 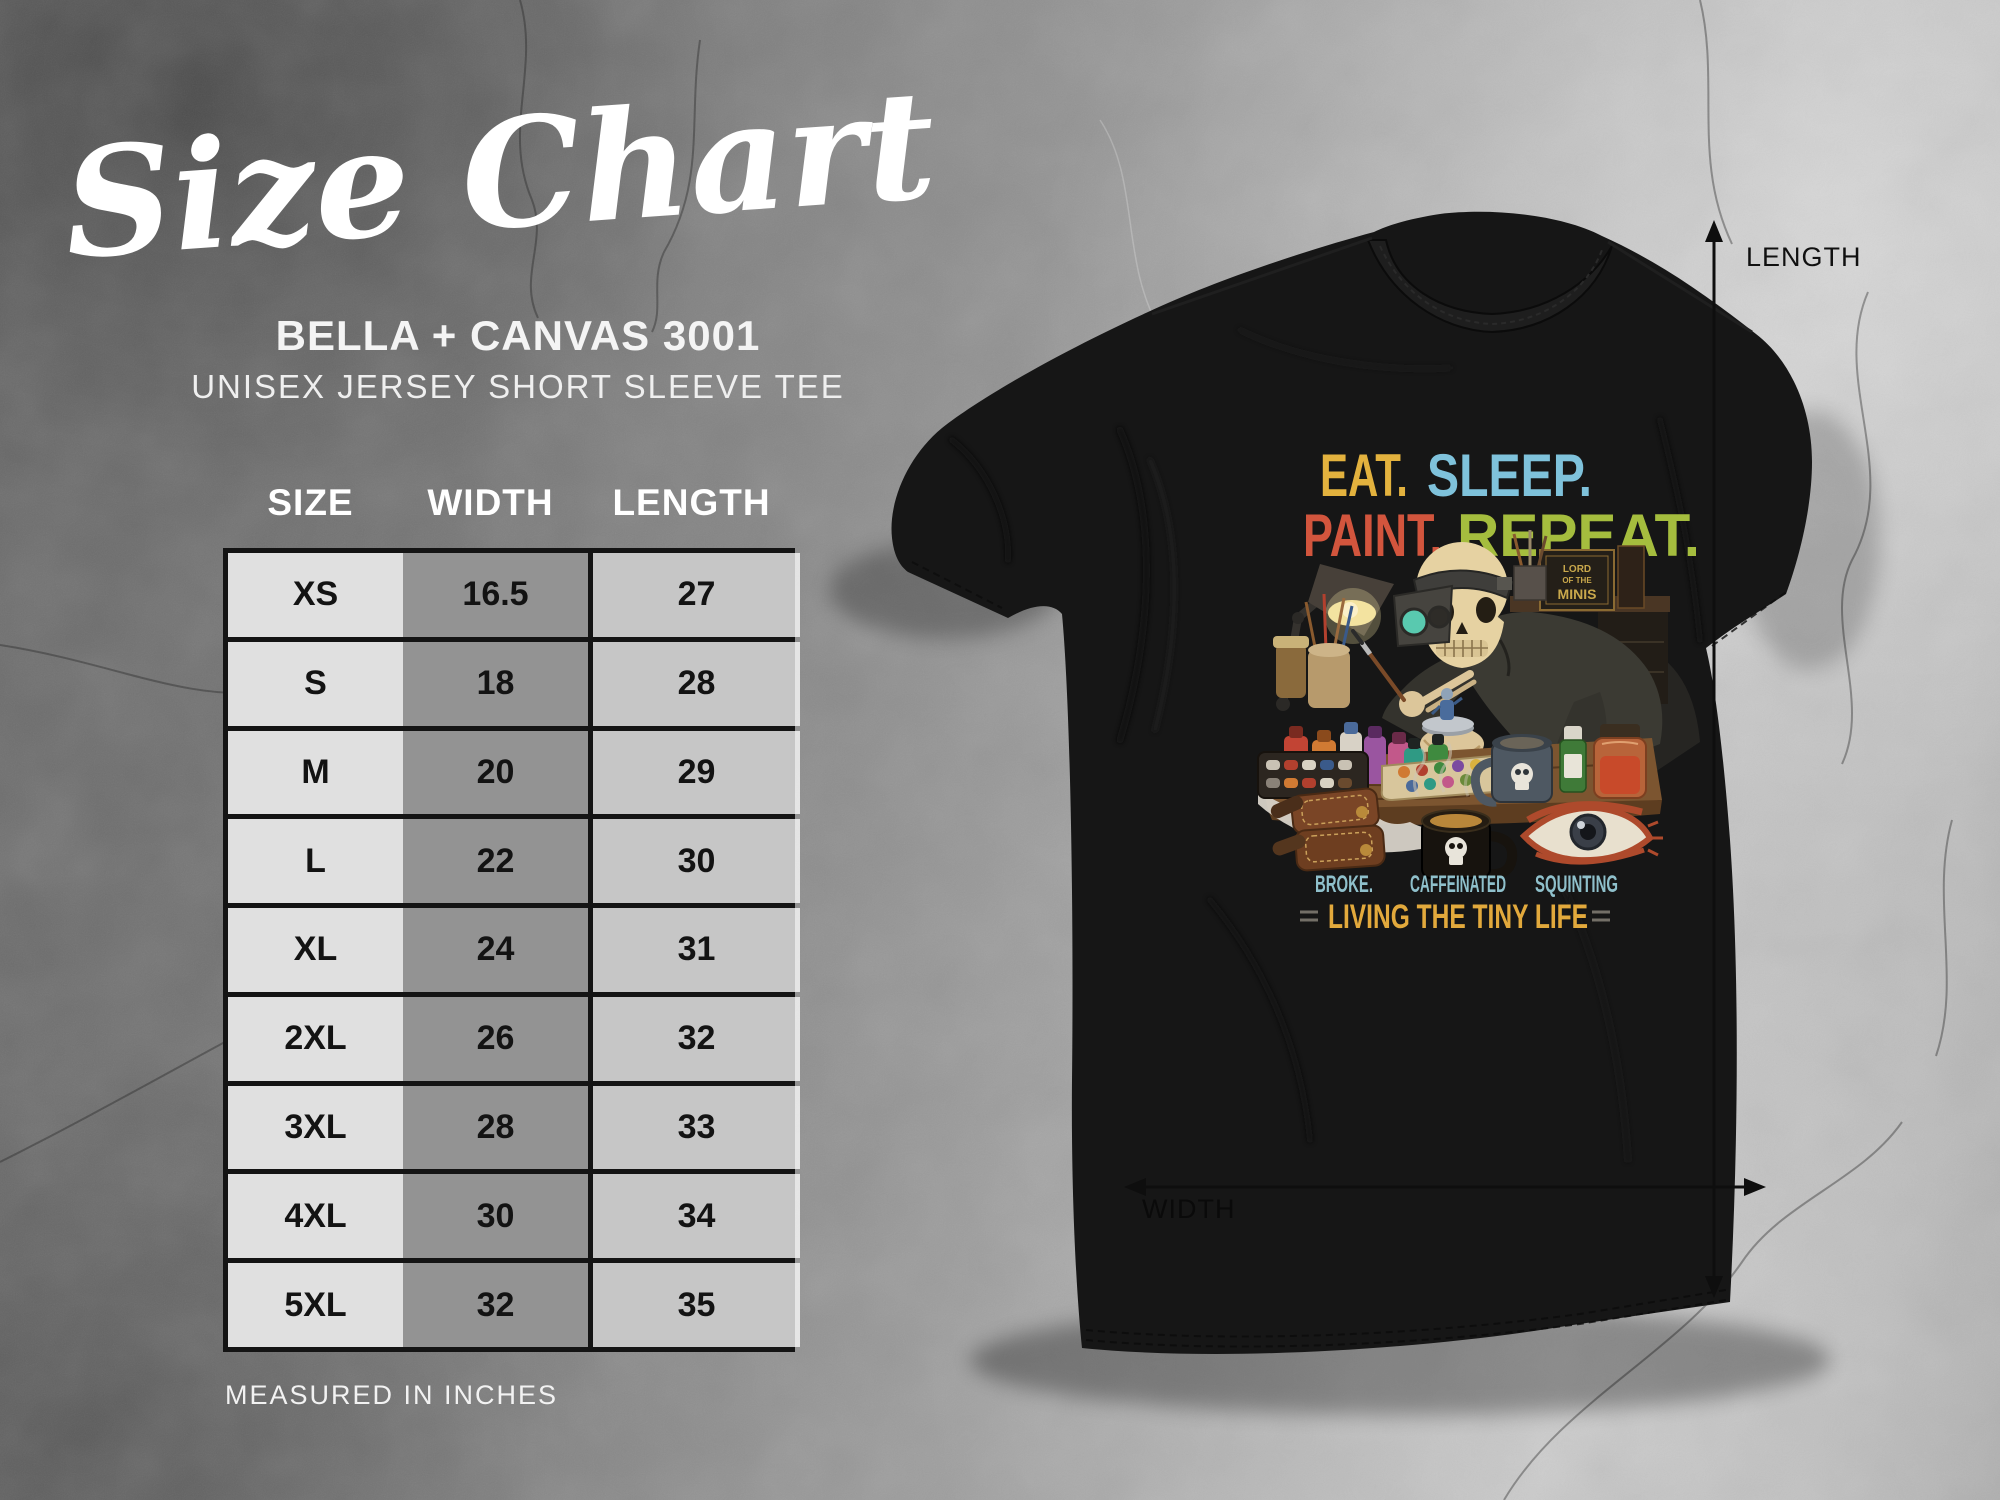 What do you see at coordinates (495, 1127) in the screenshot?
I see `width-cell: 28` at bounding box center [495, 1127].